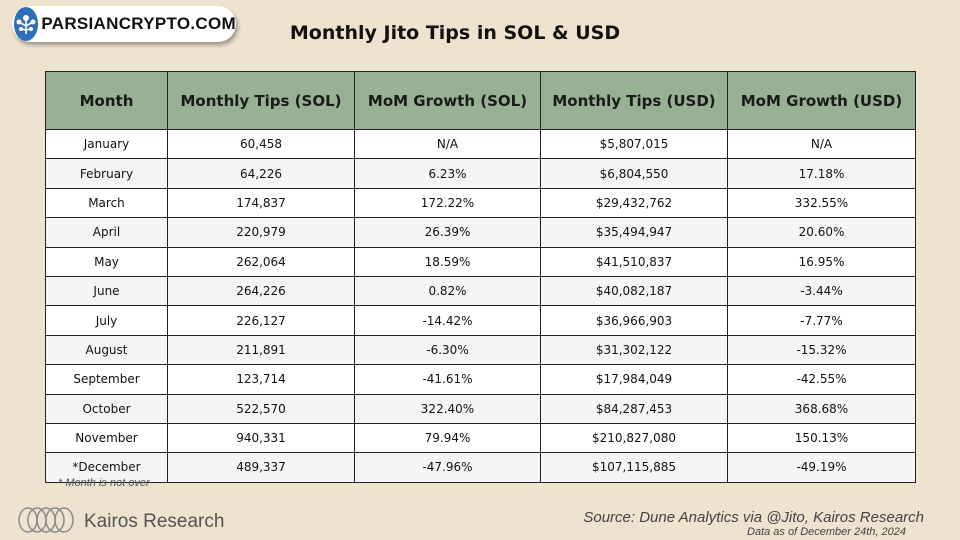 The width and height of the screenshot is (960, 540). What do you see at coordinates (447, 291) in the screenshot?
I see `cell-growth-sol: 0.82%` at bounding box center [447, 291].